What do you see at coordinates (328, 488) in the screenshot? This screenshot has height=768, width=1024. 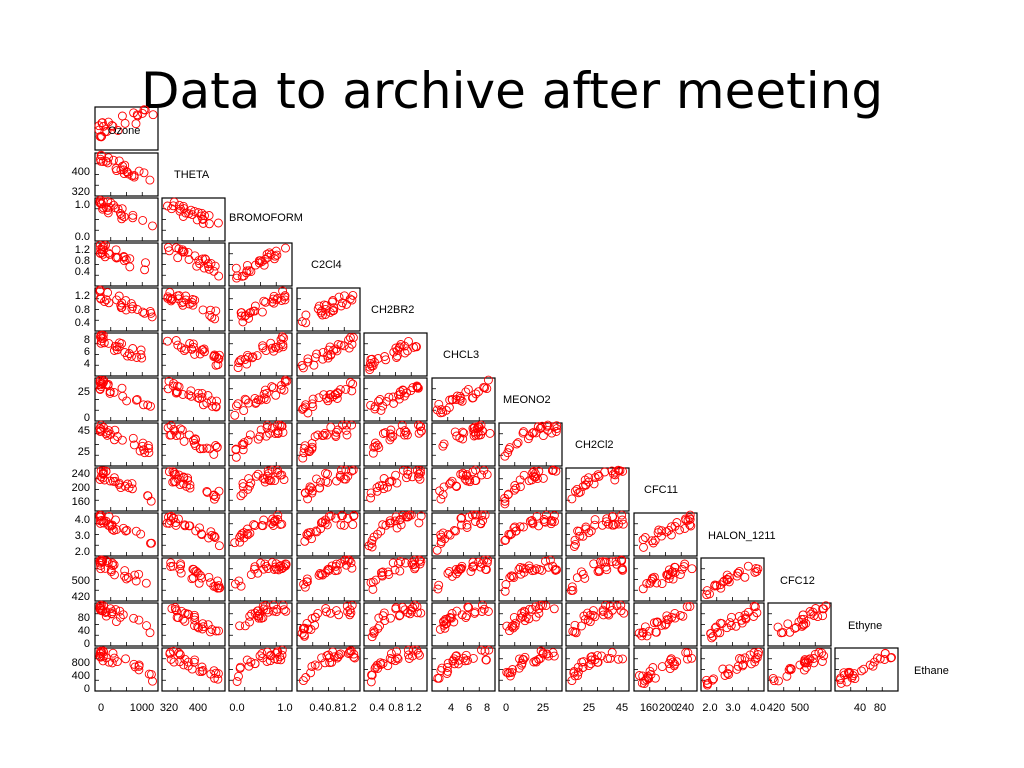 I see `panel-CFC11-vs-C2Cl4` at bounding box center [328, 488].